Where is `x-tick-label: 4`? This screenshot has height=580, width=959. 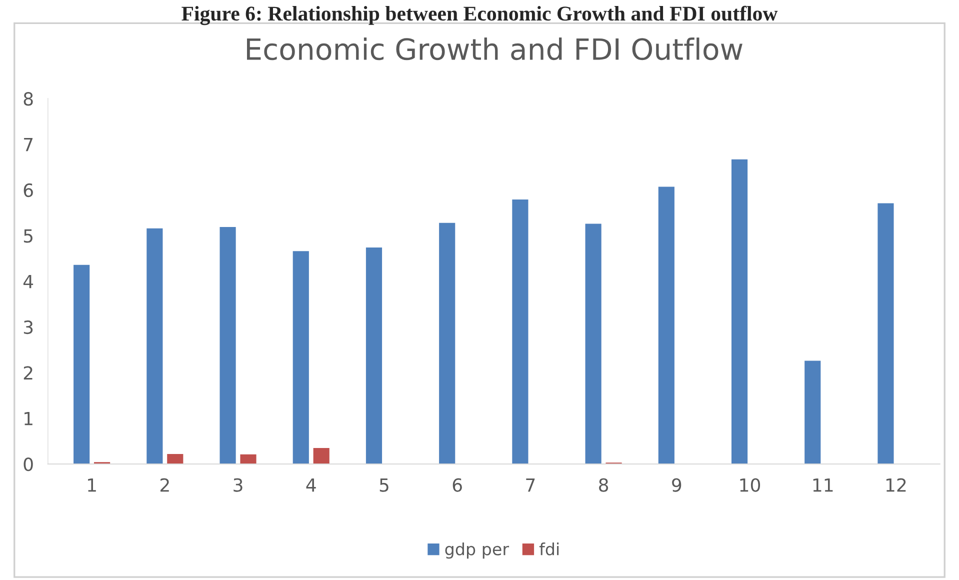 x-tick-label: 4 is located at coordinates (311, 485).